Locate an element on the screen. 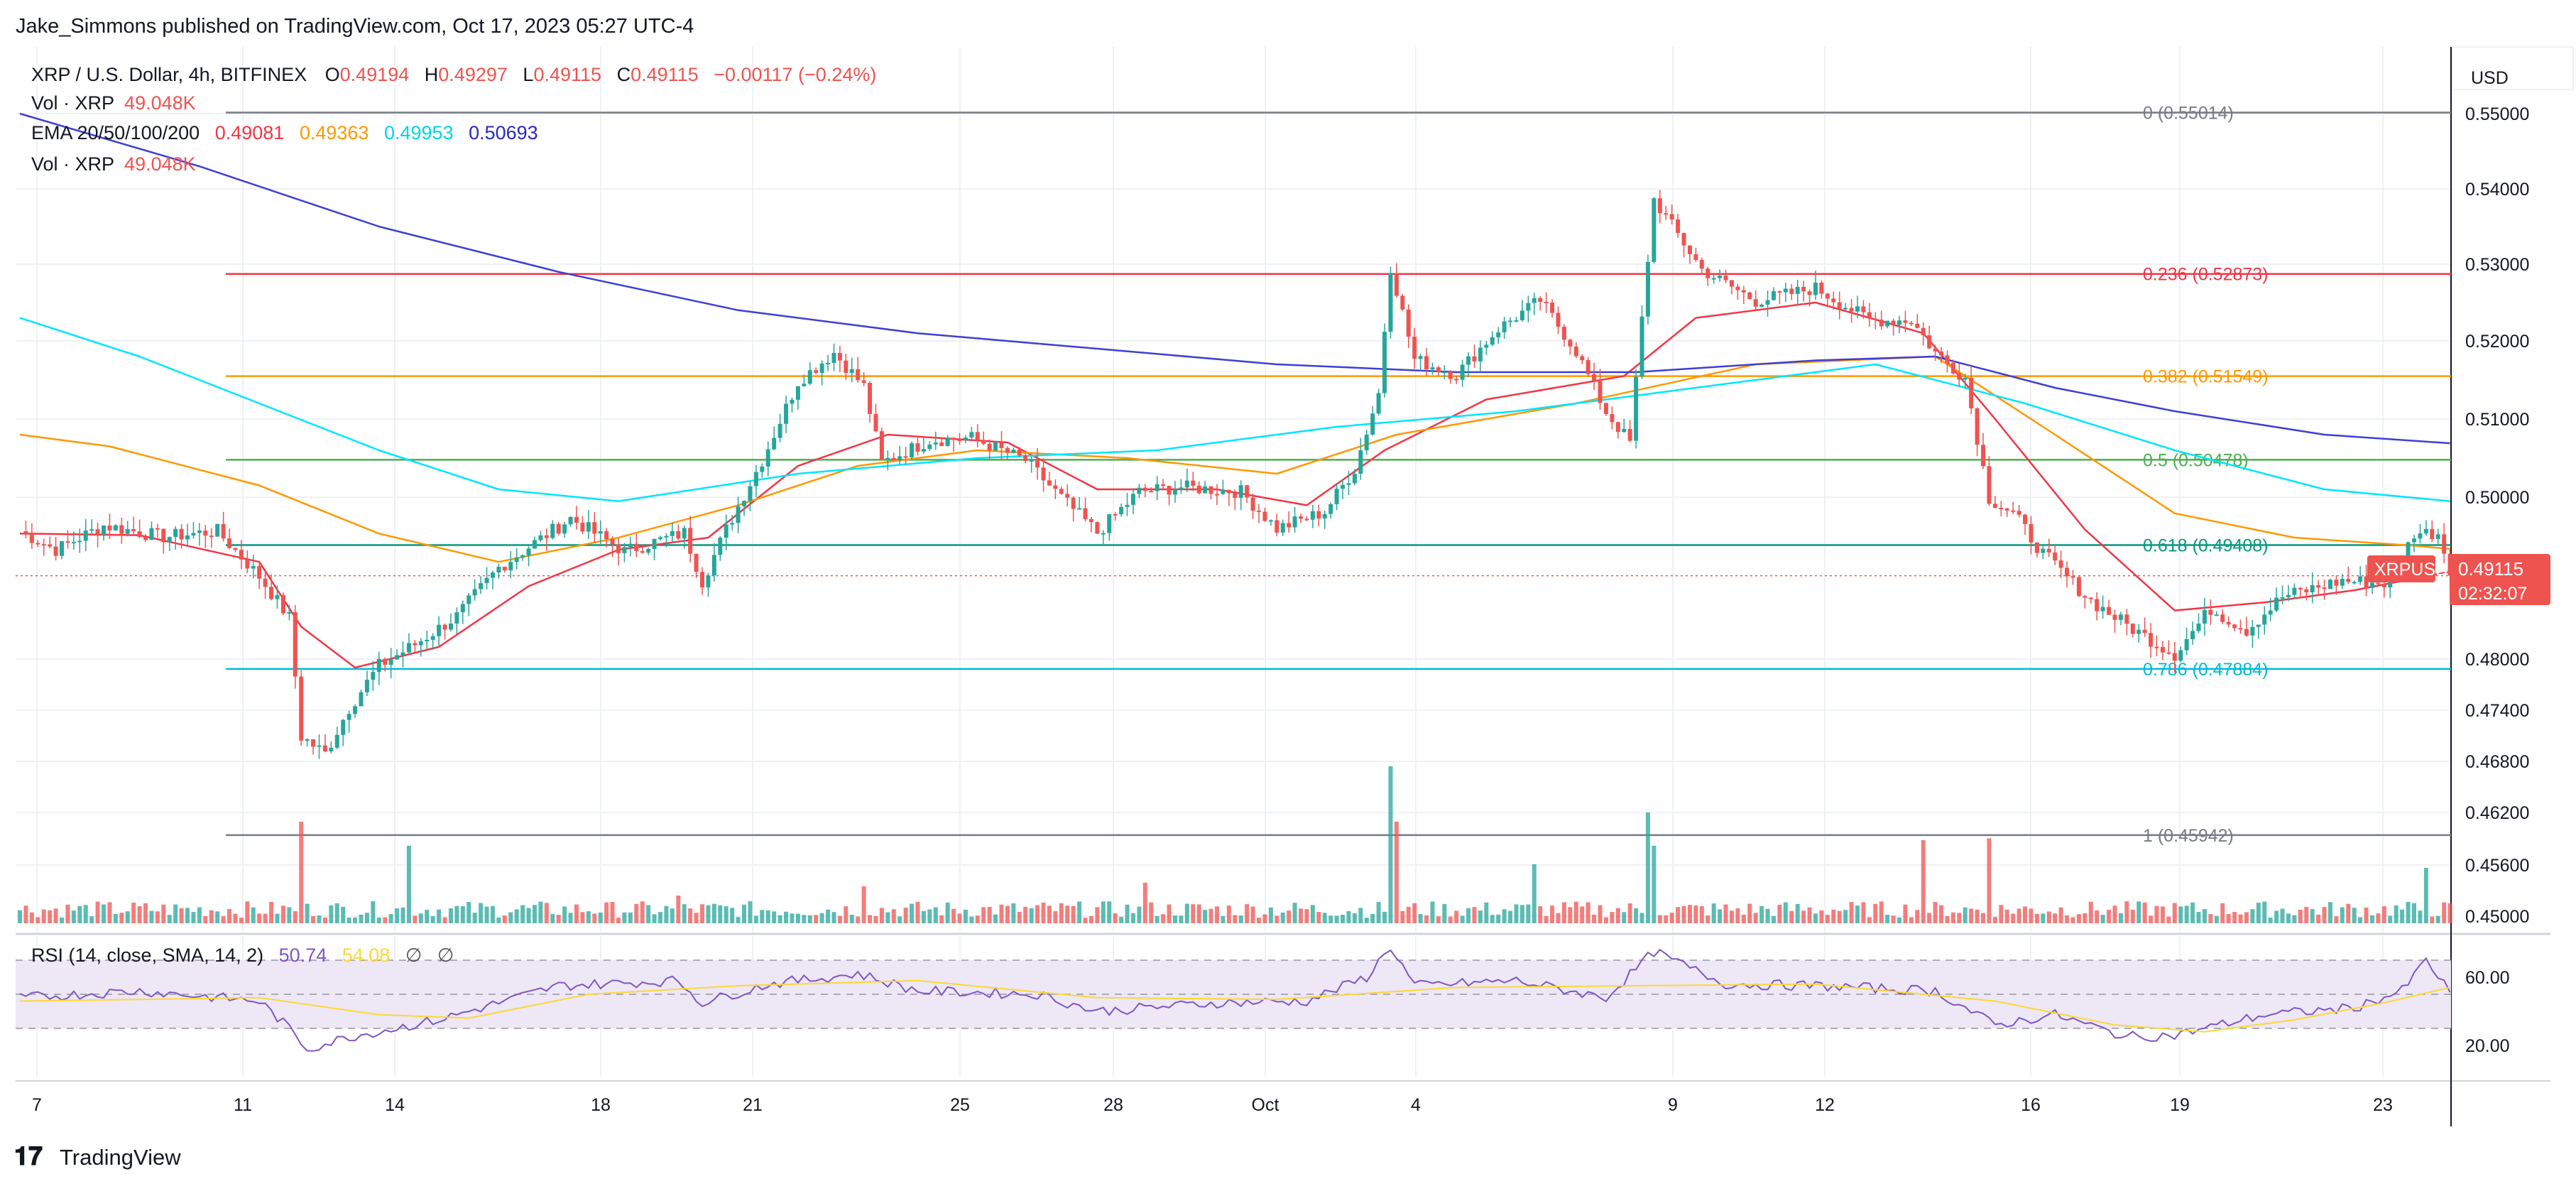  price-tick-label: 0.48000 is located at coordinates (2497, 660).